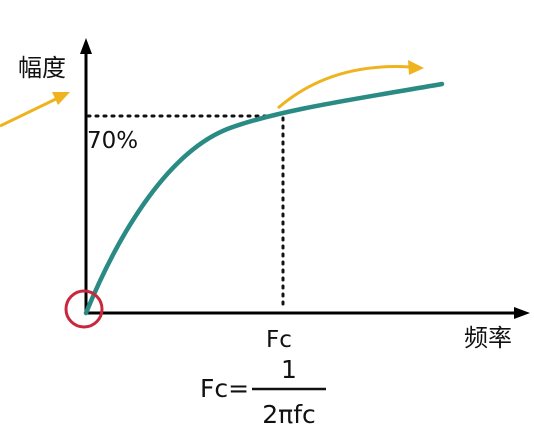  Describe the element at coordinates (29, 112) in the screenshot. I see `left-arrow-shaft` at that location.